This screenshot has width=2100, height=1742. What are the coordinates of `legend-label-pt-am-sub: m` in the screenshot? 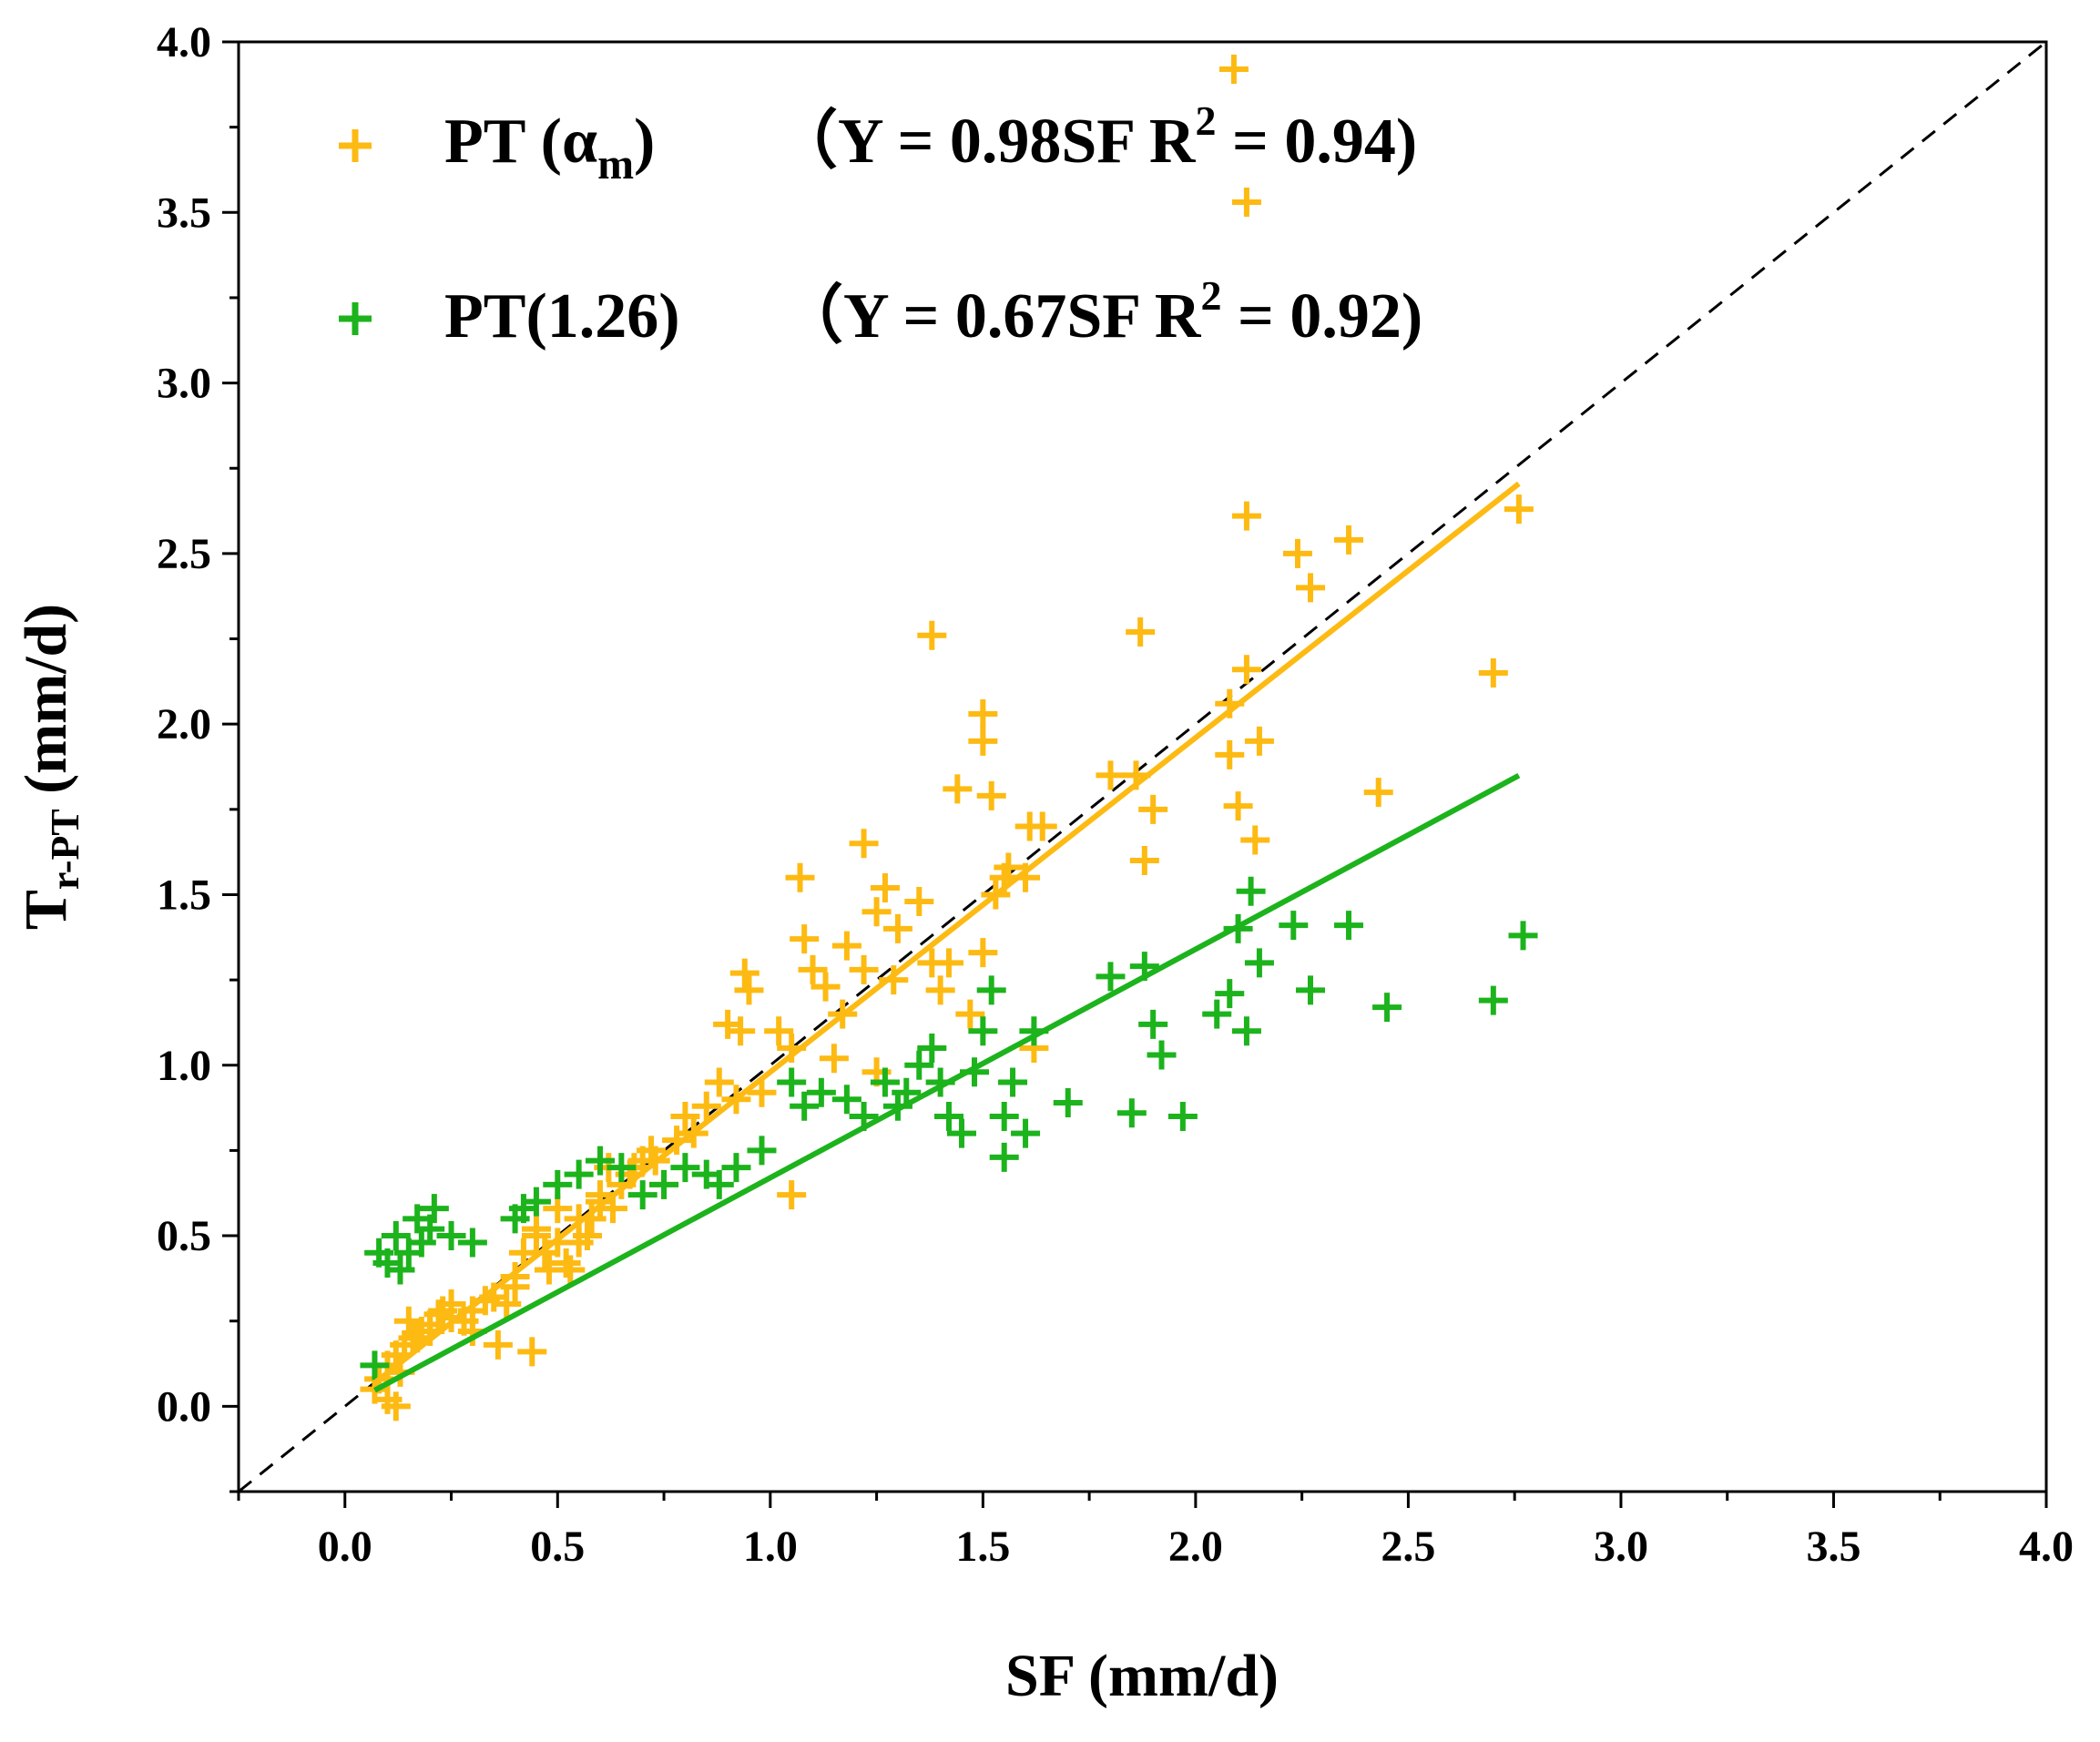 It's located at (615, 164).